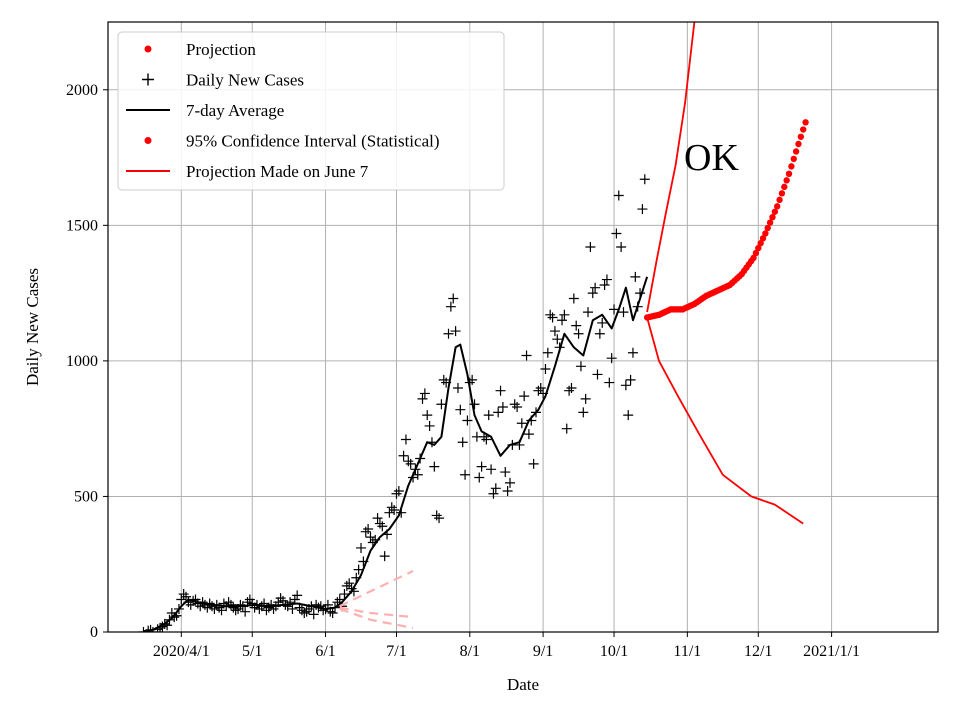 This screenshot has height=720, width=960. I want to click on y-tick-label: 0, so click(94, 632).